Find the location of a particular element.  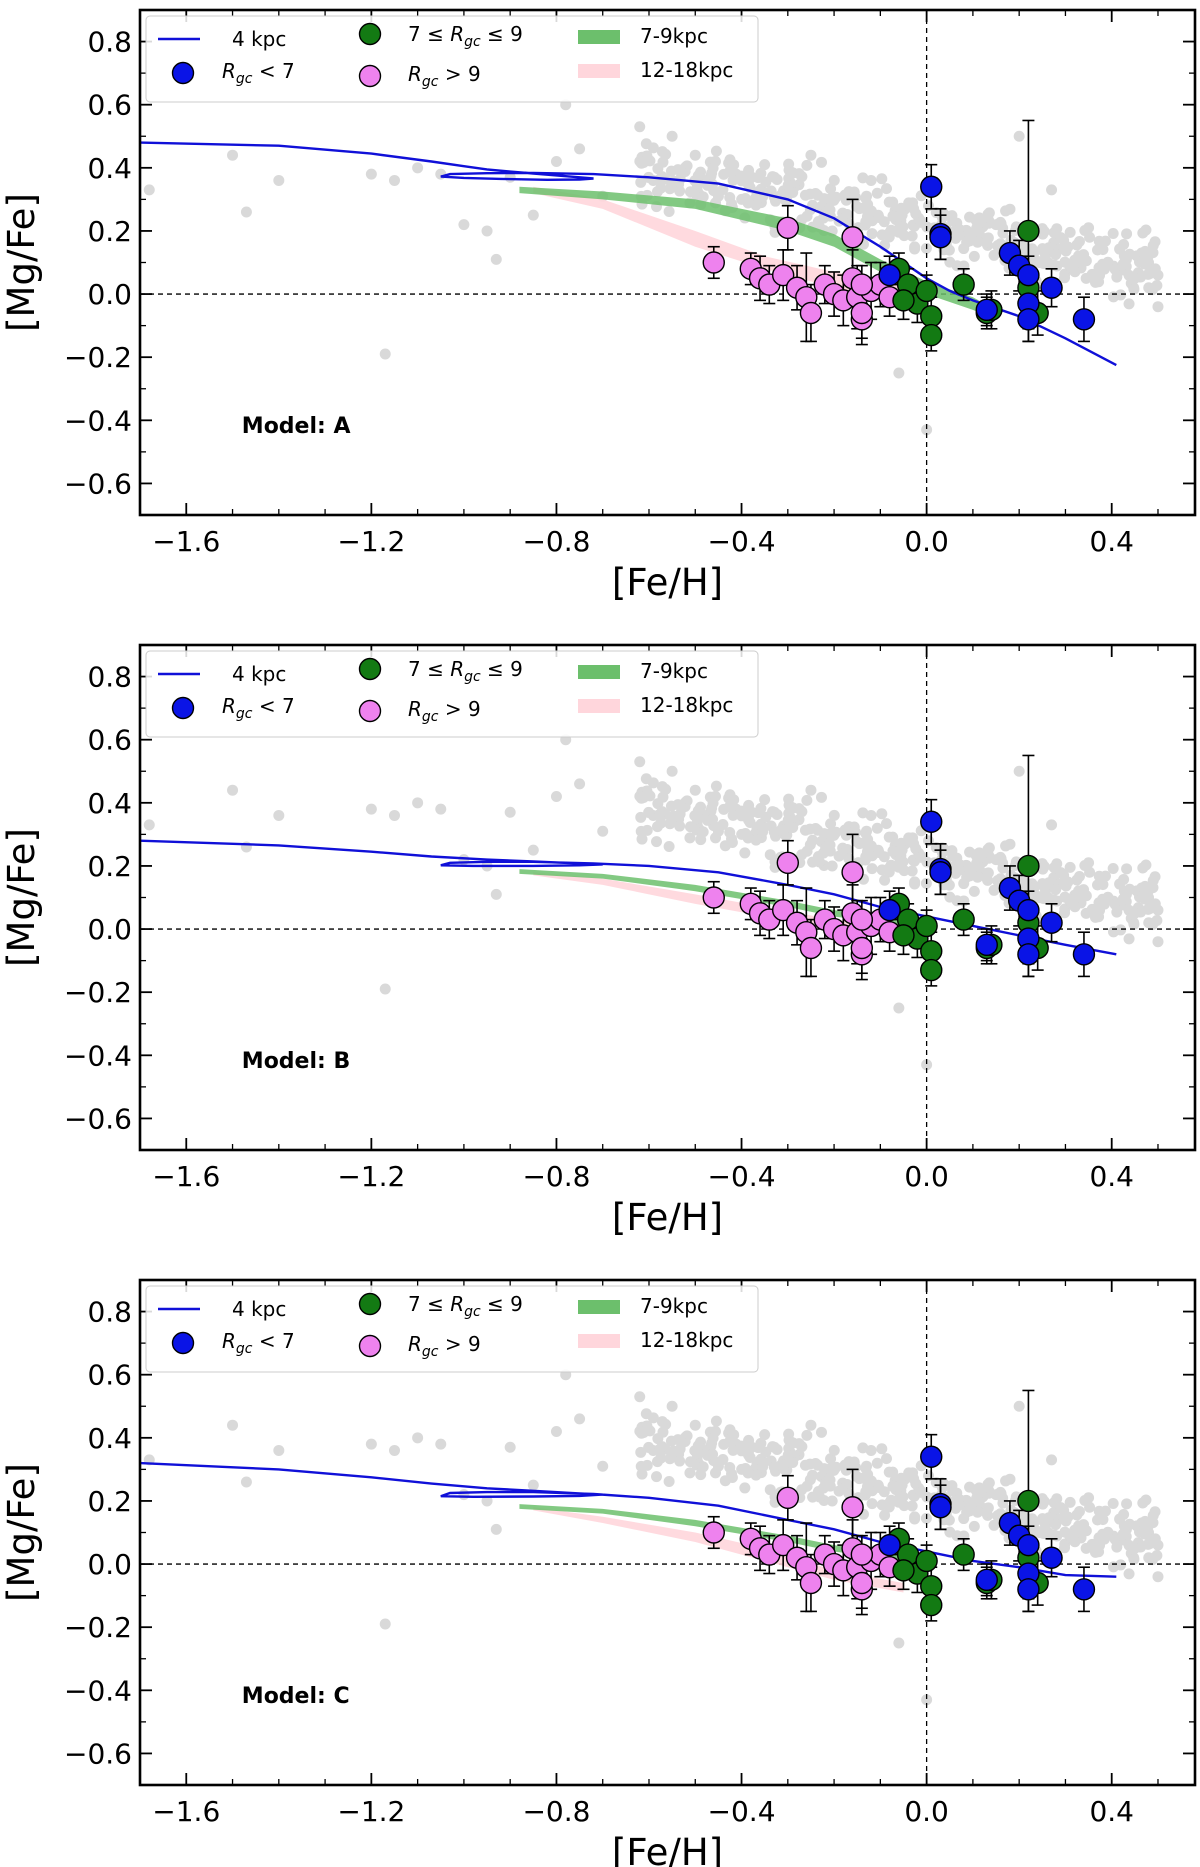

legend-swatch-outer is located at coordinates (370, 711).